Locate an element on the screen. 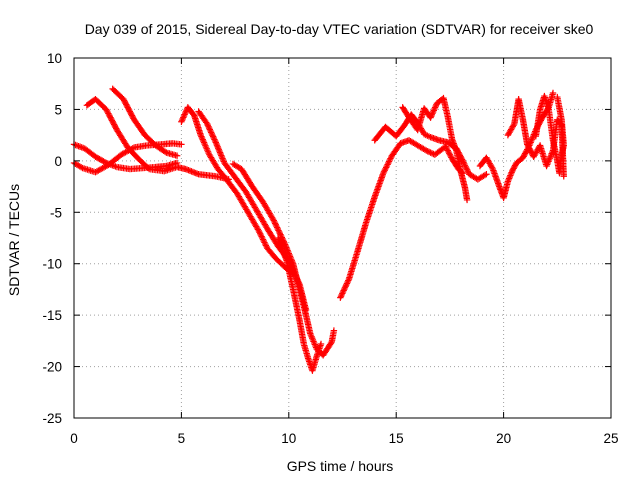 The height and width of the screenshot is (480, 640). x-tick-label: 0 is located at coordinates (74, 438).